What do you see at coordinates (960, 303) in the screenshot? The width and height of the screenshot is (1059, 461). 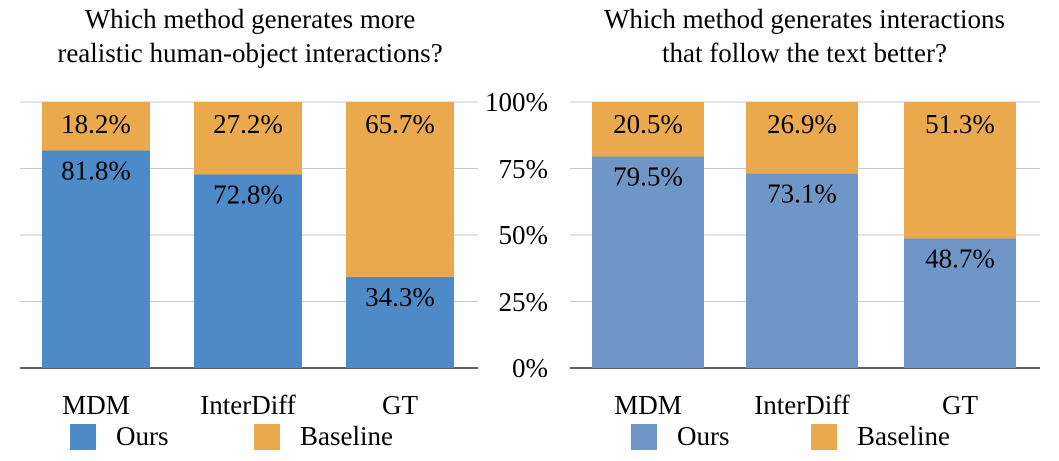 I see `bar-ours-gt-right` at bounding box center [960, 303].